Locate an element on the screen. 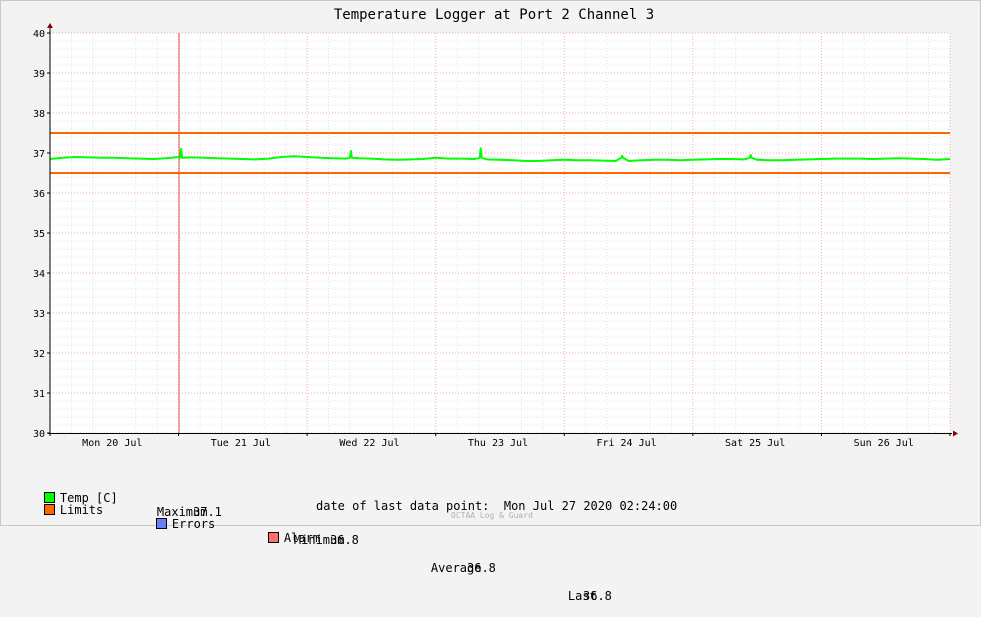  y-tick-label: 33 is located at coordinates (39, 314).